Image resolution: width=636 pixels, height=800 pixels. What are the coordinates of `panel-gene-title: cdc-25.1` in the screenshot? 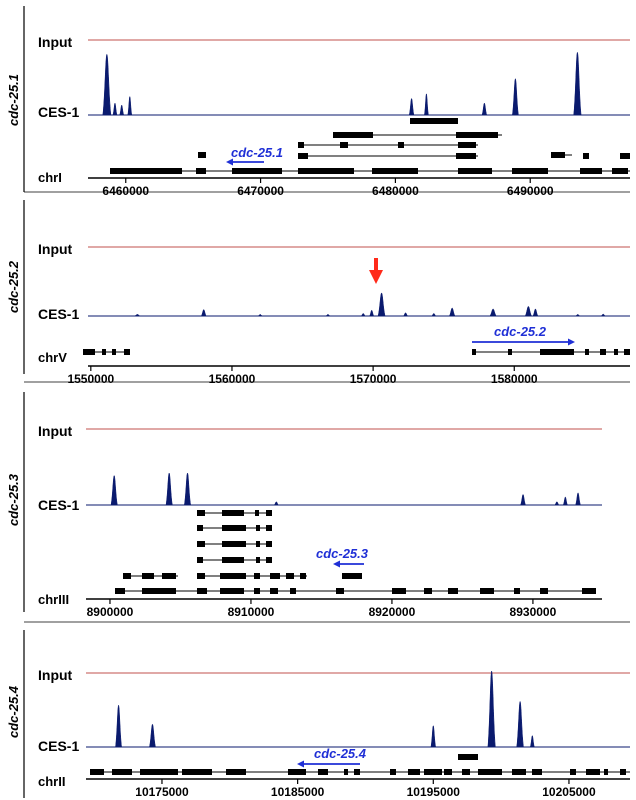 It's located at (13, 100).